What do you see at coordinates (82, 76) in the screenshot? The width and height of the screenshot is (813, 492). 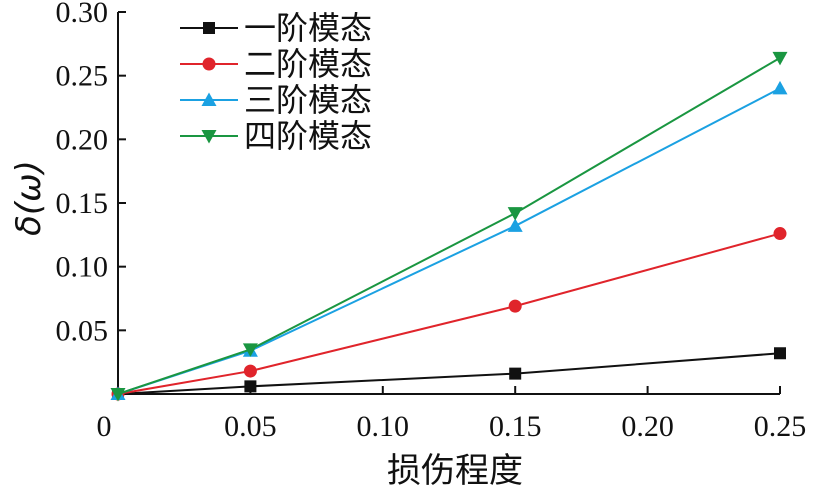 I see `y-tick-label: 0.25` at bounding box center [82, 76].